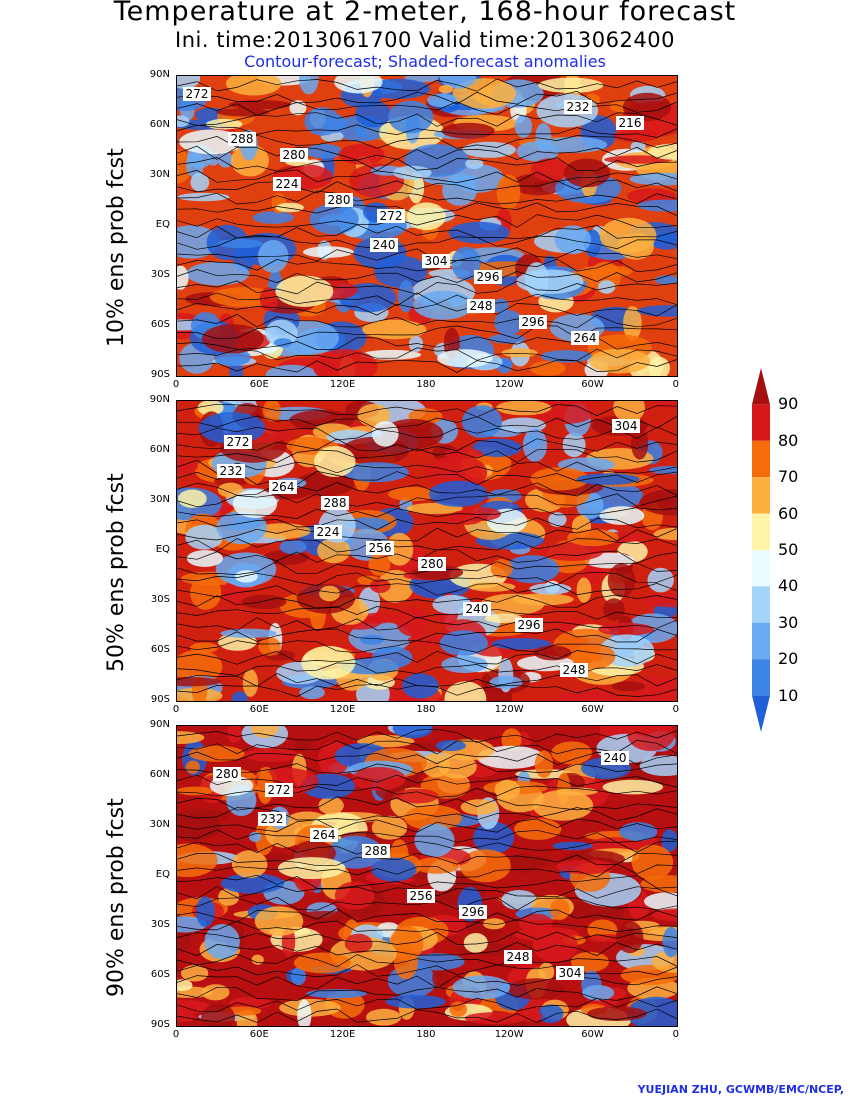 This screenshot has height=1100, width=850. Describe the element at coordinates (788, 404) in the screenshot. I see `colorbar-label: 90` at that location.